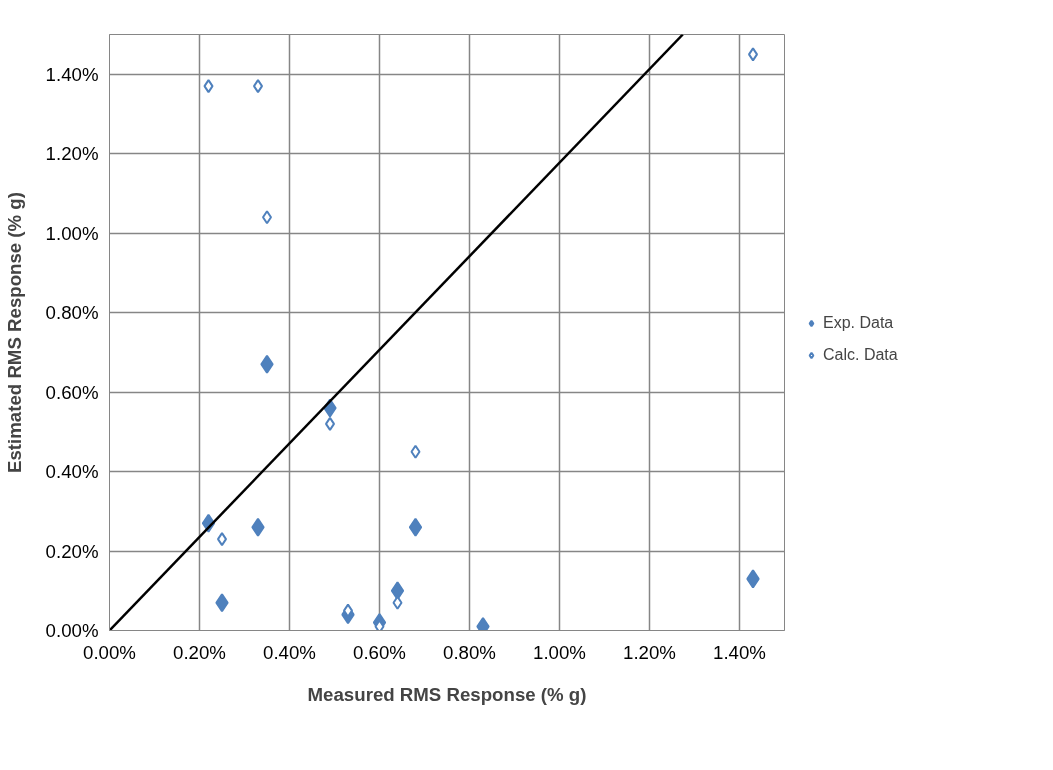  I want to click on x-tick-label: 1.20%, so click(649, 652).